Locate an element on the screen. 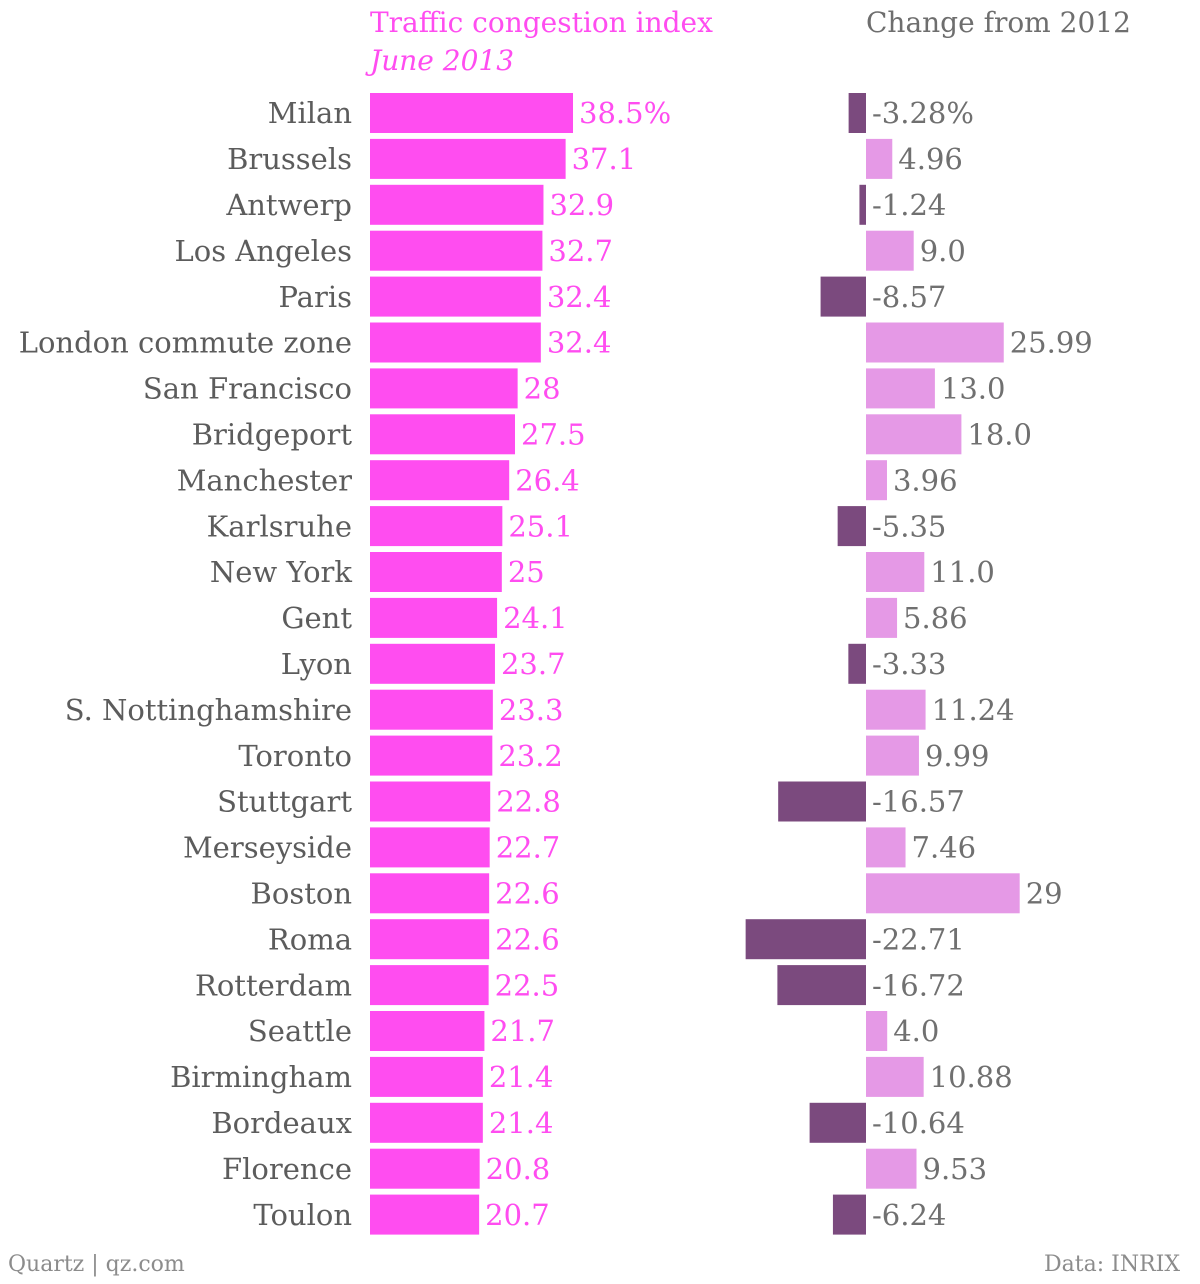  change-value-label: -10.64 is located at coordinates (918, 1123).